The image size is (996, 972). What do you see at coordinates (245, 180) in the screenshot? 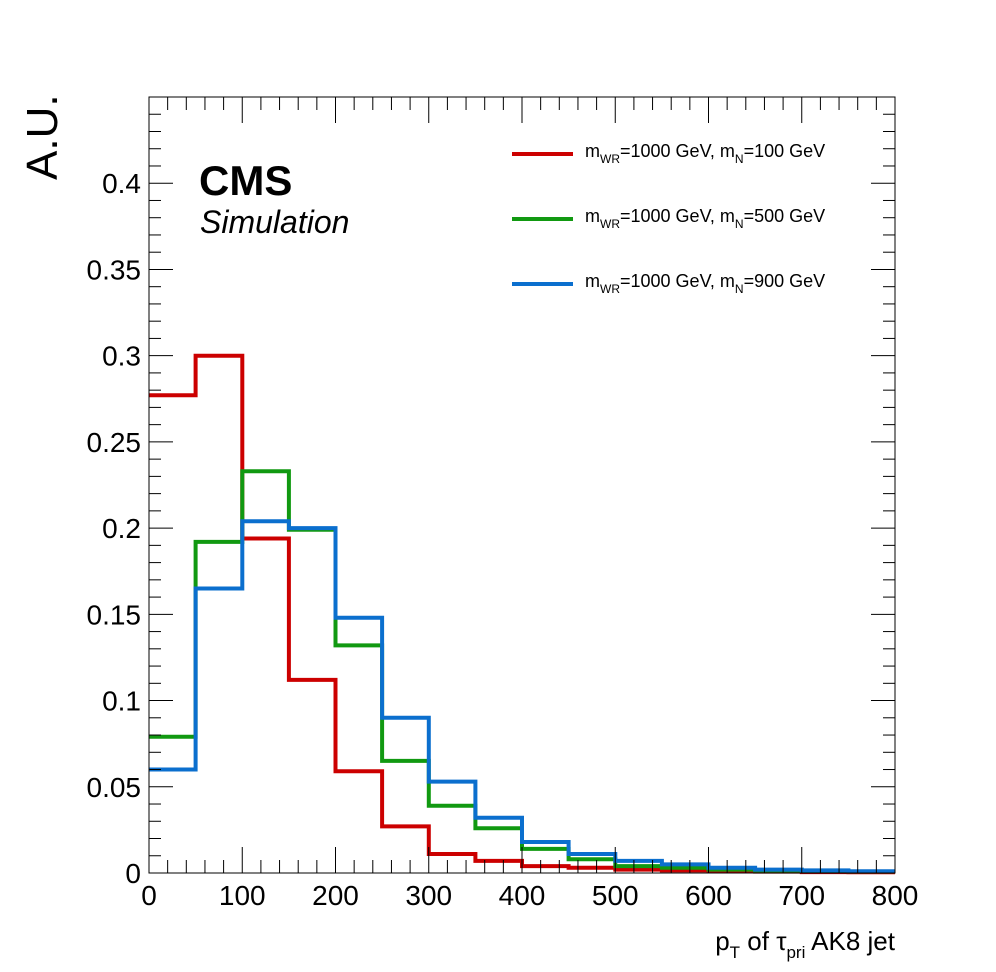
I see `cms-label: CMS` at bounding box center [245, 180].